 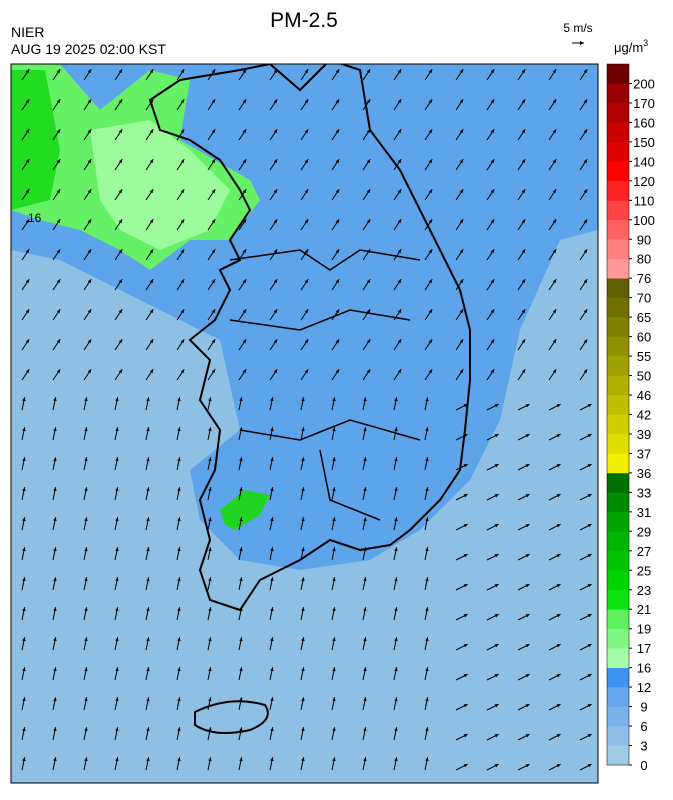 I want to click on unit-base: μg/m, so click(x=628, y=47).